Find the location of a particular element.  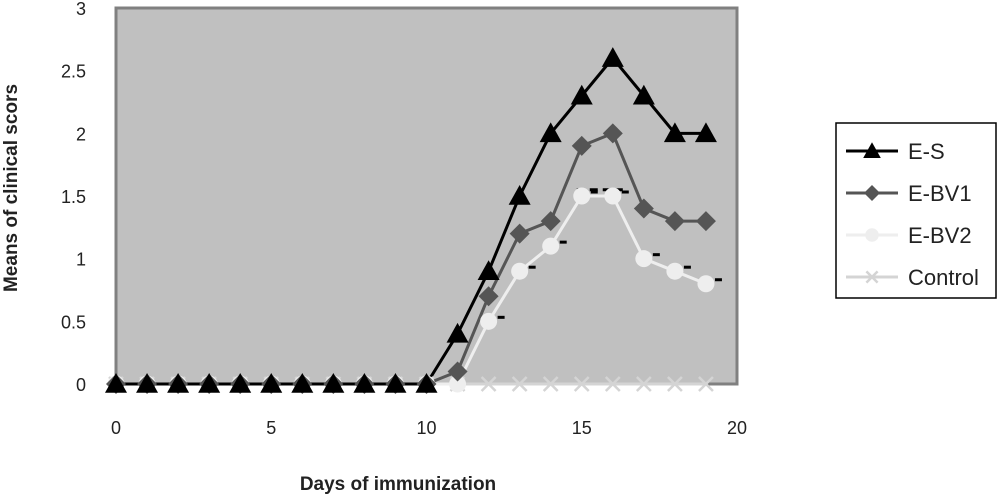

y-tick-label: 1 is located at coordinates (81, 260).